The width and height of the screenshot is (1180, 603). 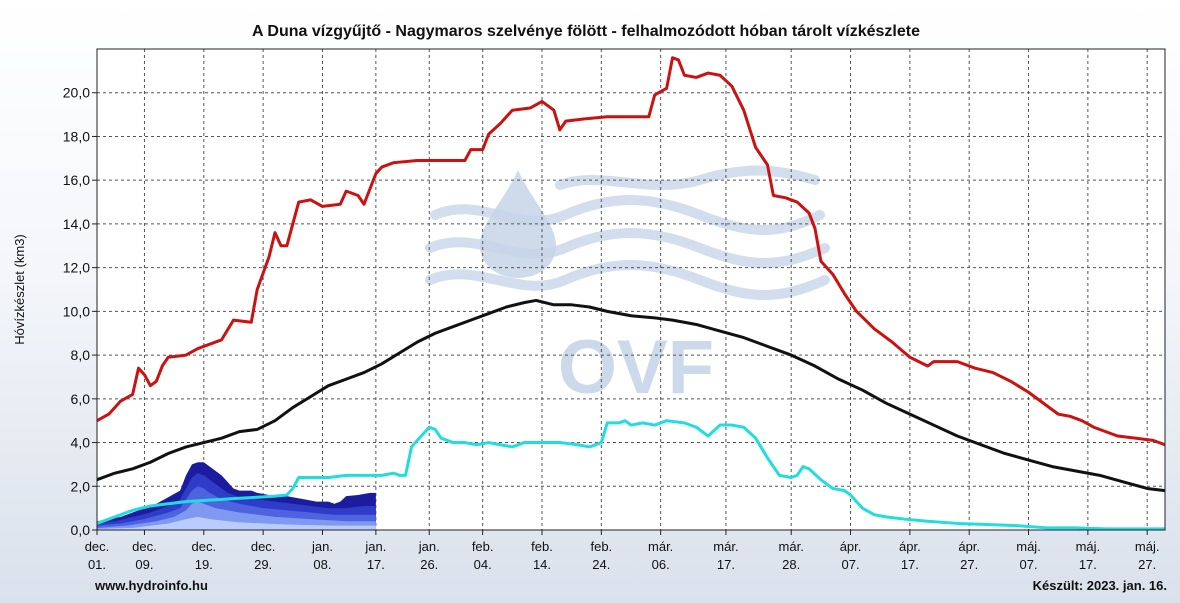 What do you see at coordinates (322, 564) in the screenshot?
I see `x-tick-day-4: 08.` at bounding box center [322, 564].